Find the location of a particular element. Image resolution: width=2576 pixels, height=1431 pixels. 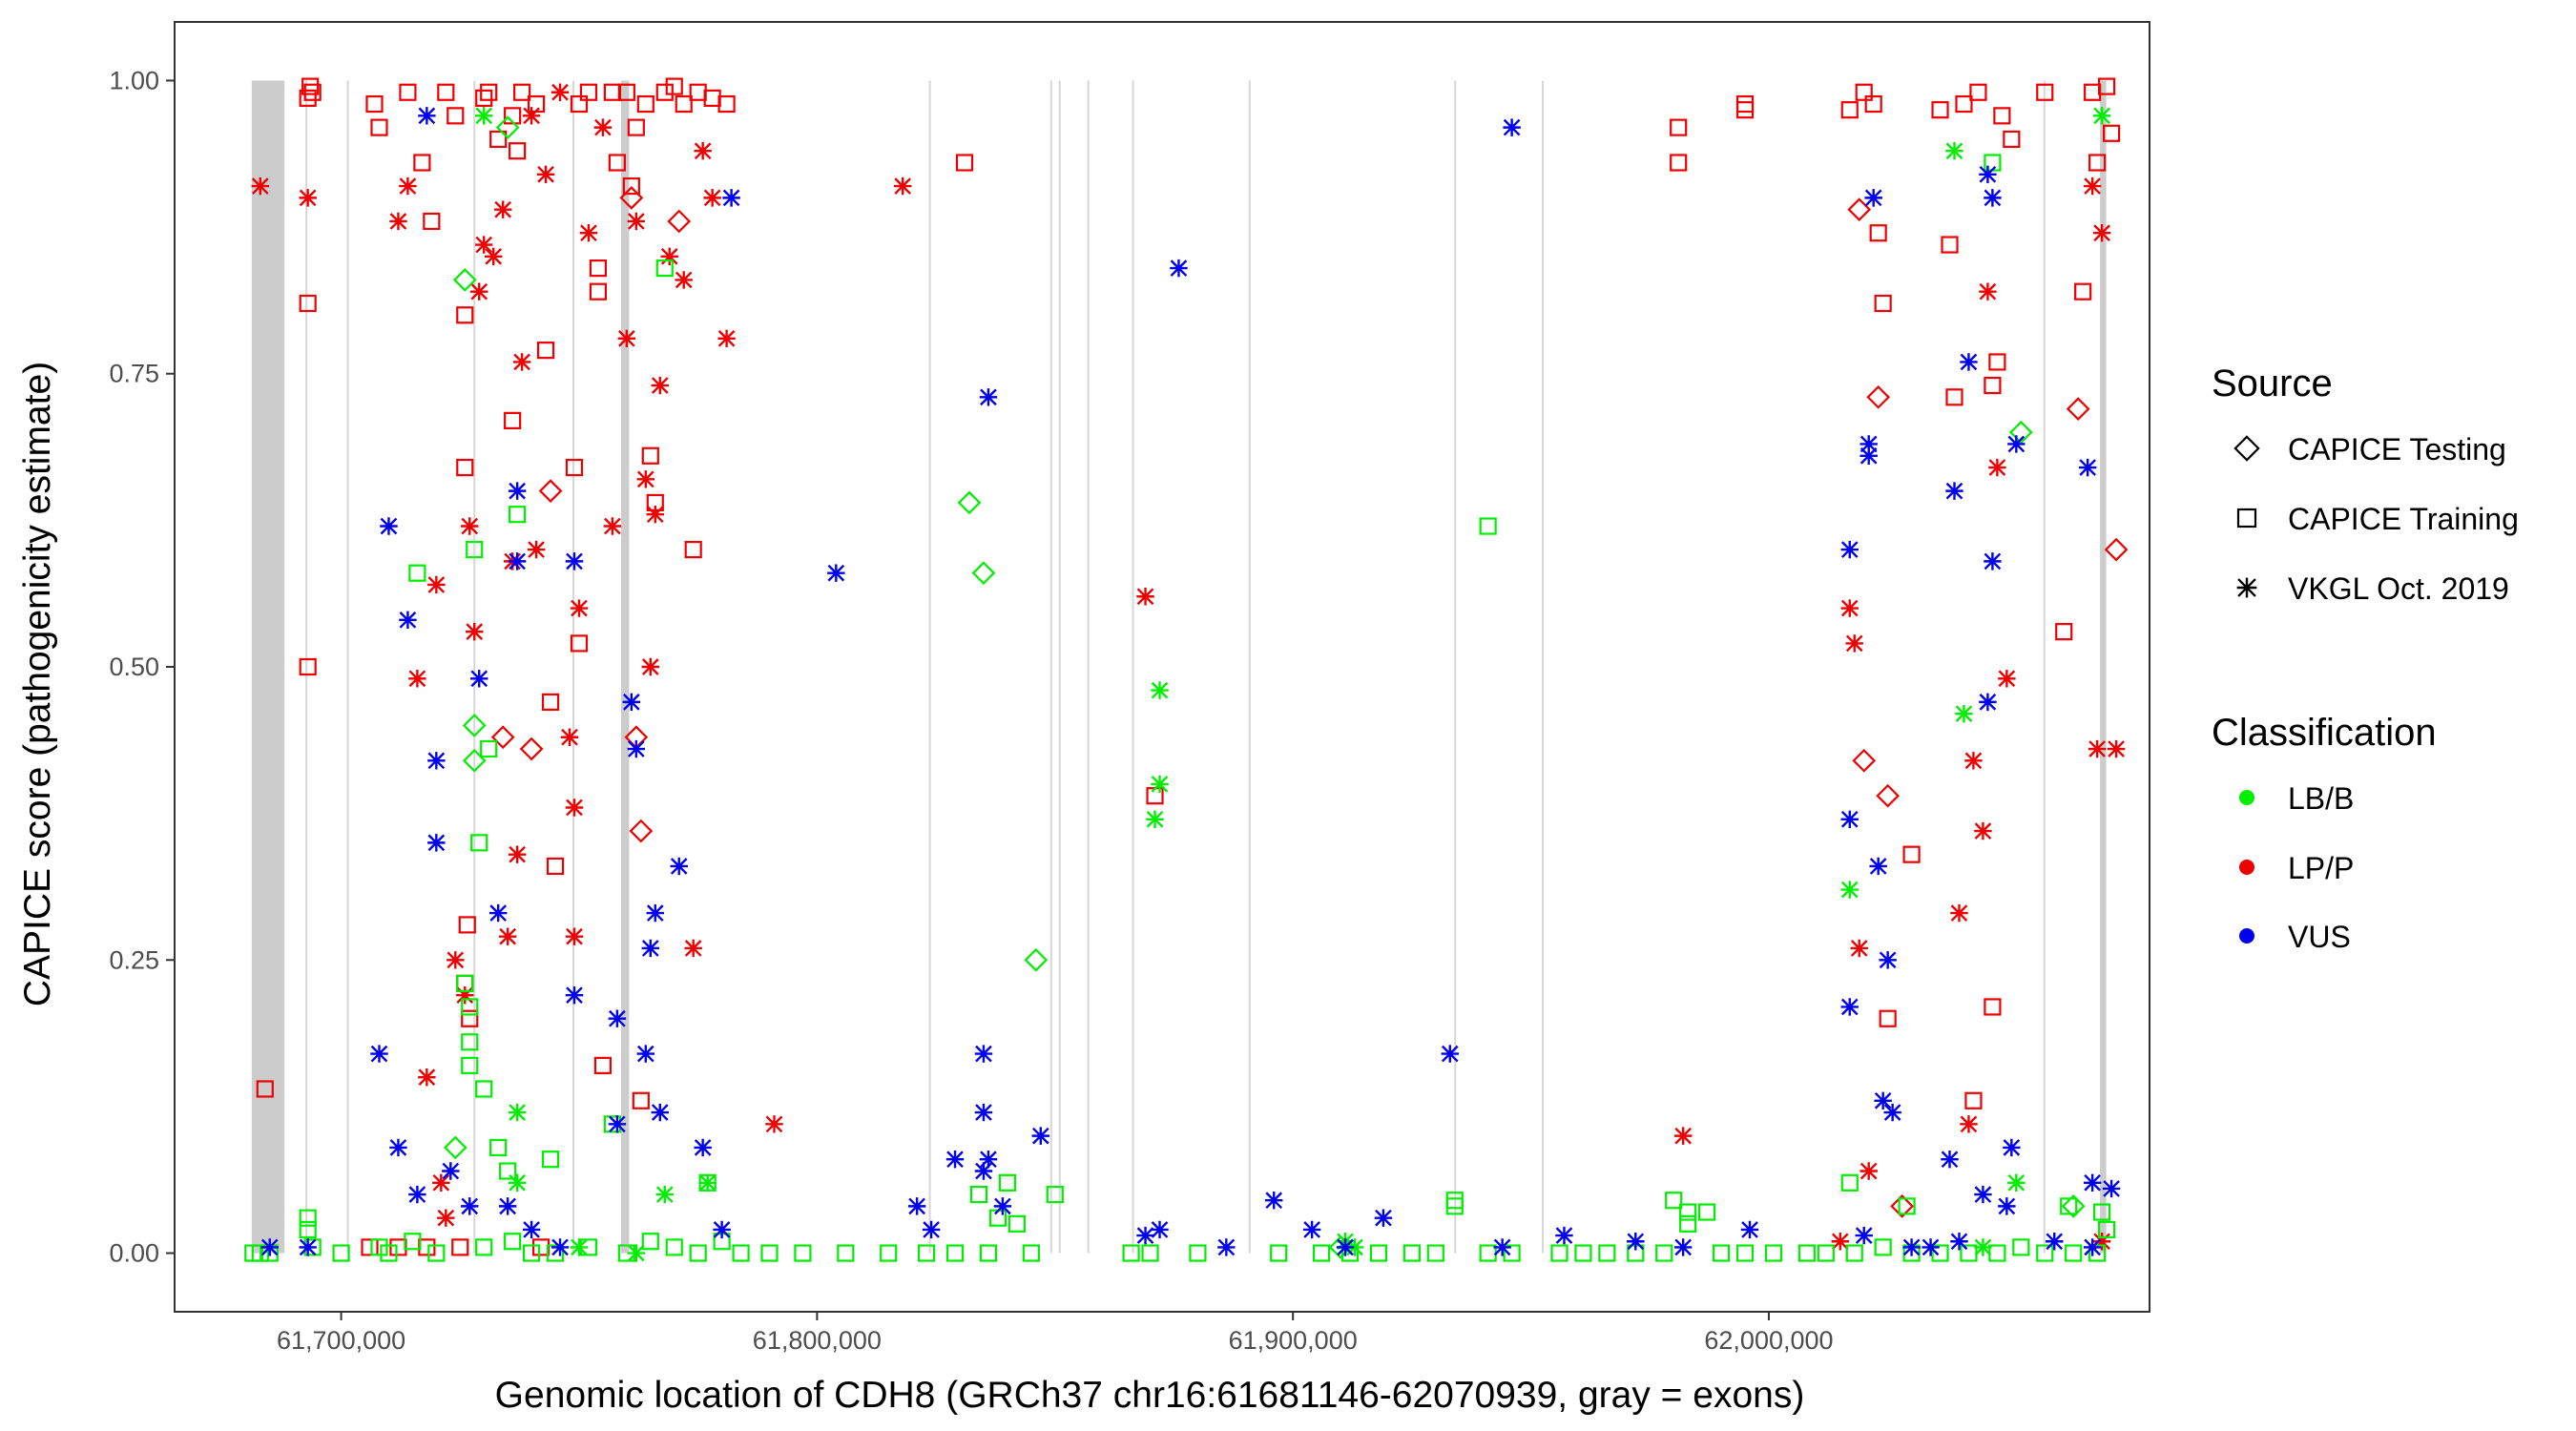

y-tick-label: 0.75 is located at coordinates (134, 374).